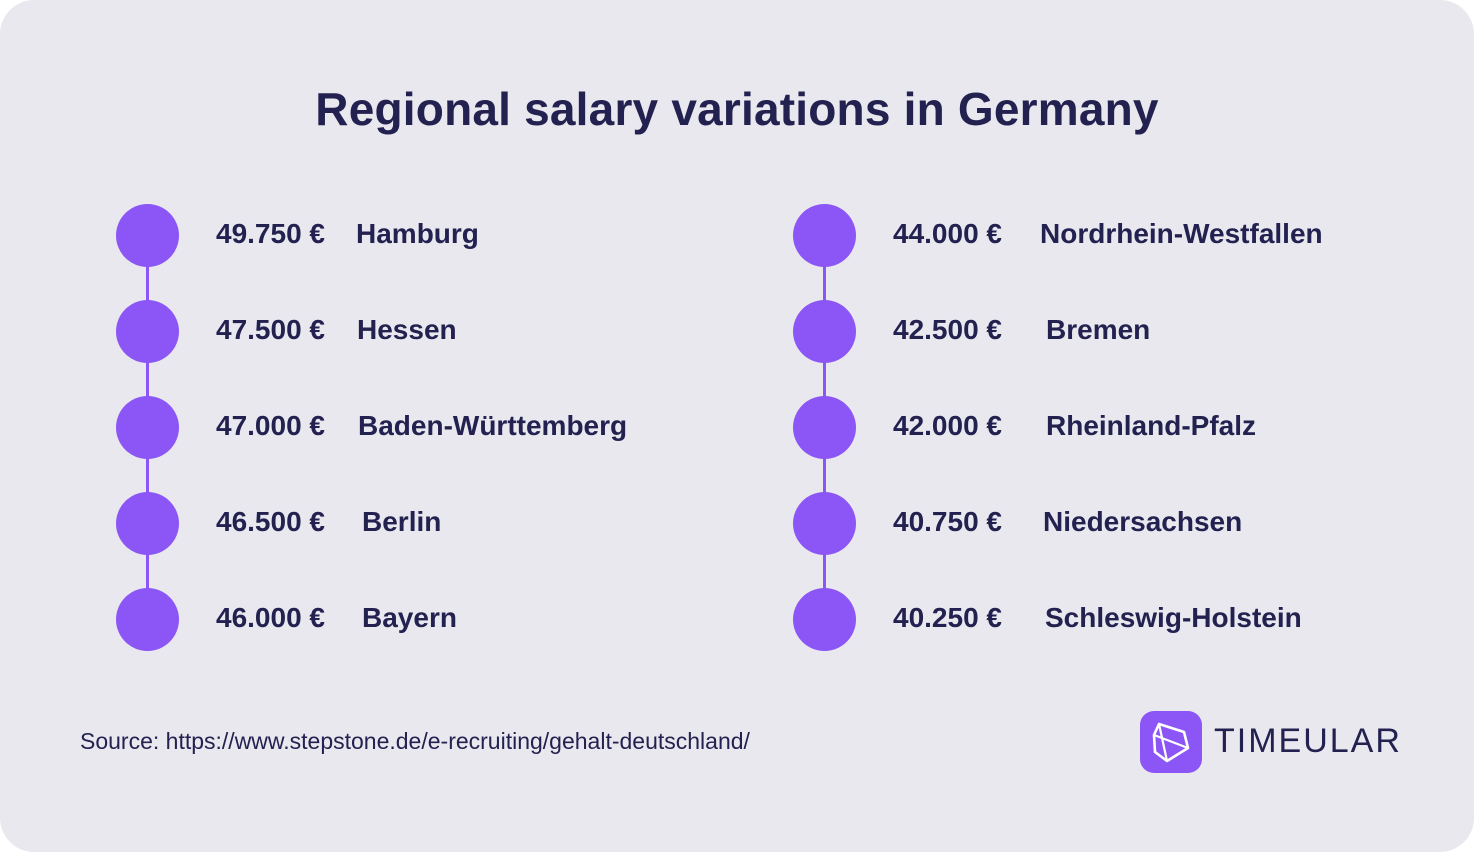  What do you see at coordinates (417, 233) in the screenshot?
I see `region-name: Hamburg` at bounding box center [417, 233].